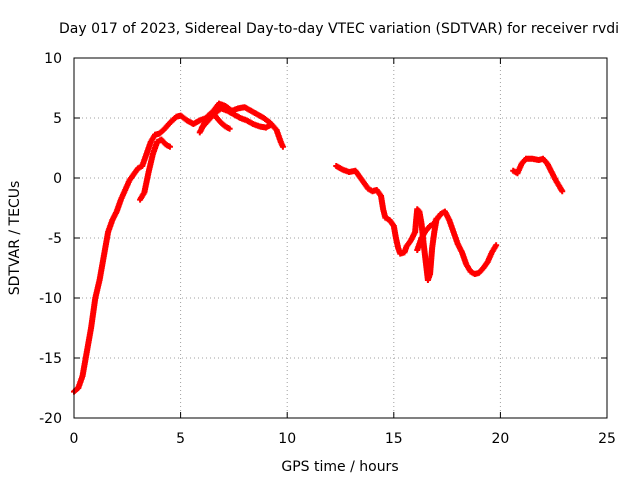 The image size is (640, 480). I want to click on x-tick-label: 10, so click(287, 439).